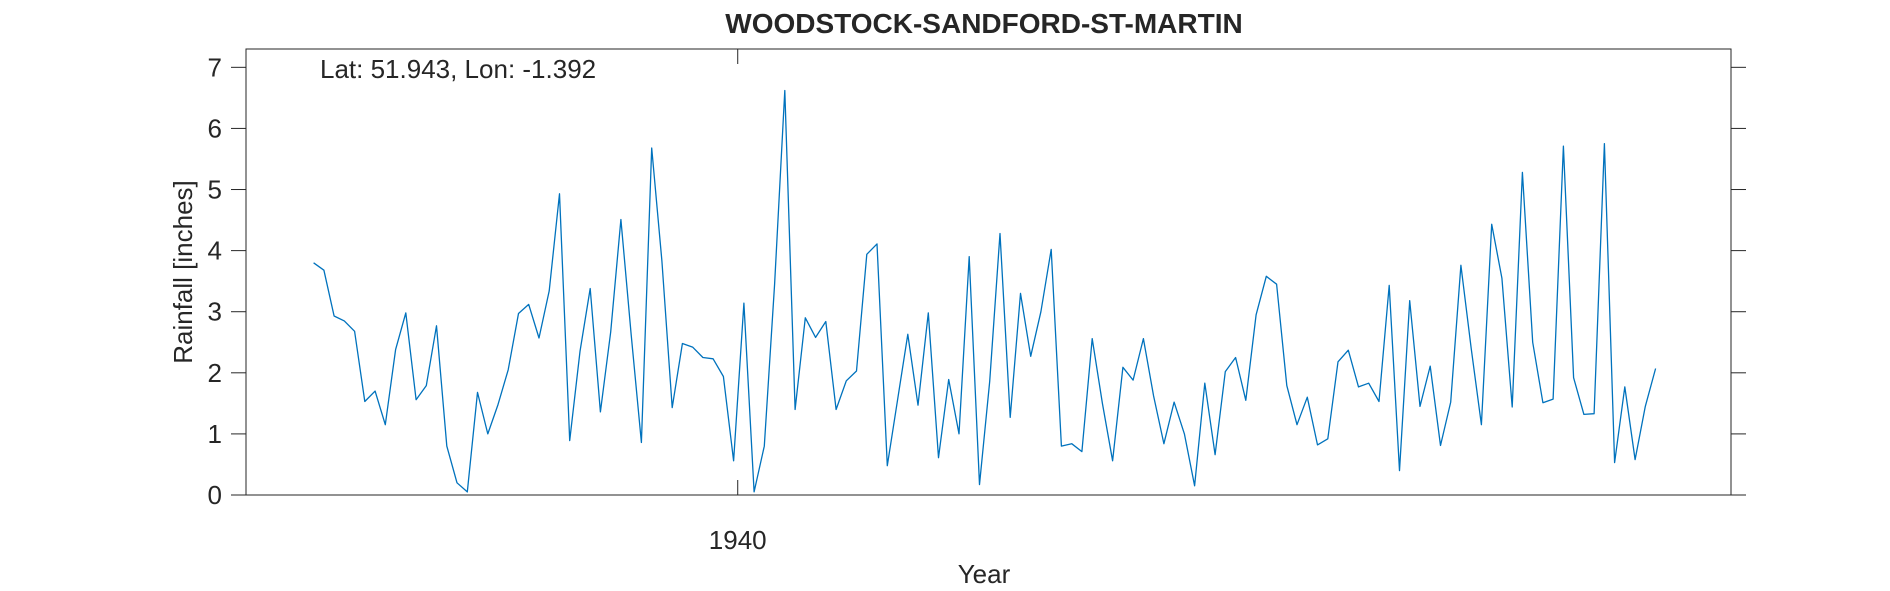 This screenshot has width=1890, height=591. What do you see at coordinates (215, 312) in the screenshot?
I see `y-tick-label: 3` at bounding box center [215, 312].